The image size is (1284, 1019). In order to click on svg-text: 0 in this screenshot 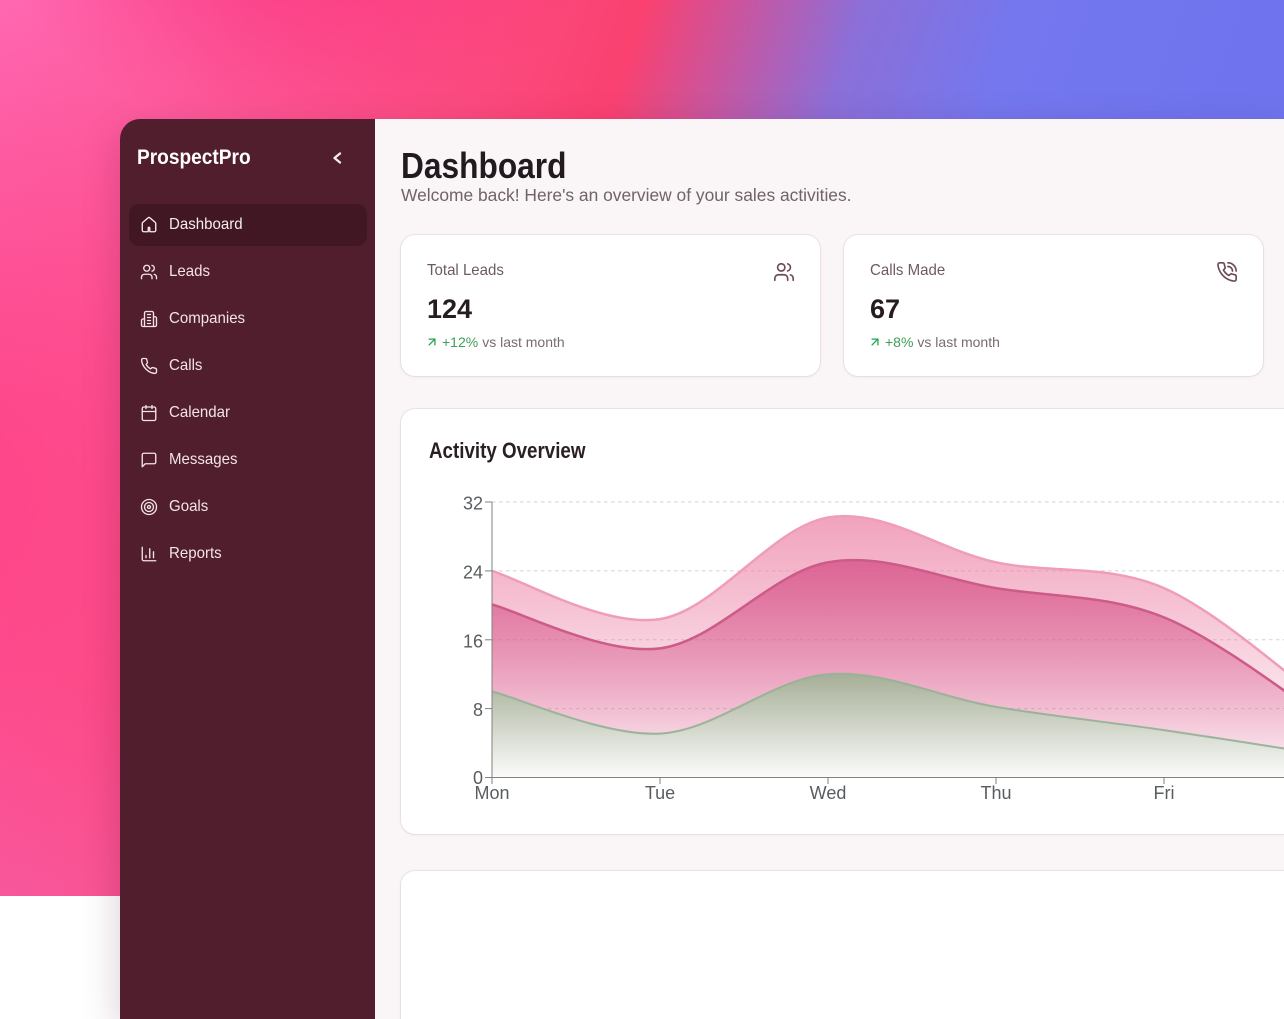, I will do `click(478, 778)`.